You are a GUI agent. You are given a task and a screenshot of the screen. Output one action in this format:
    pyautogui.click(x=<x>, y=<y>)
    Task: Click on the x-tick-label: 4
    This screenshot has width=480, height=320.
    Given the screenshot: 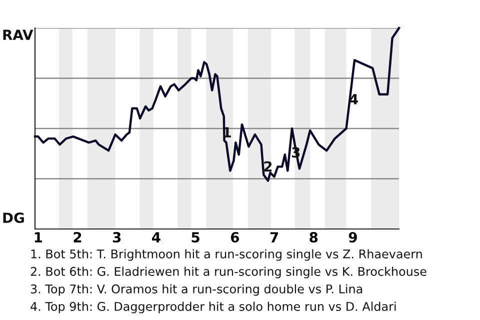 What is the action you would take?
    pyautogui.click(x=156, y=237)
    